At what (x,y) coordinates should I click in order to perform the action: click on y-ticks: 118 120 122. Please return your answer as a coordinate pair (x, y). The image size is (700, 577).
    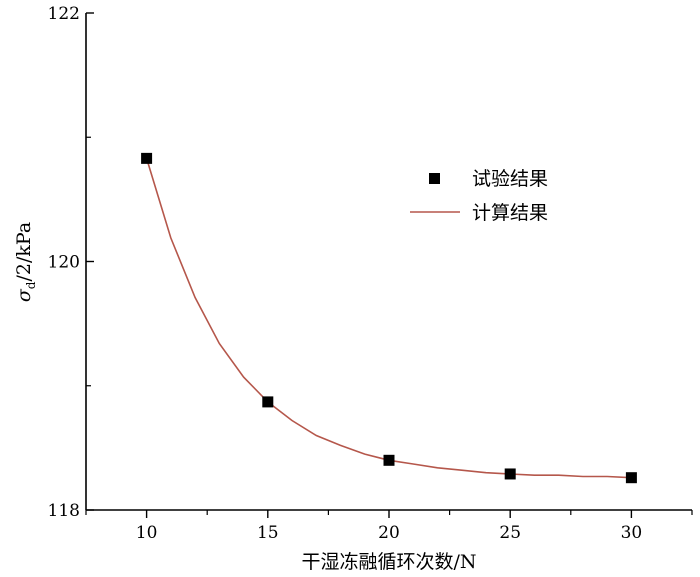
    Looking at the image, I should click on (71, 262).